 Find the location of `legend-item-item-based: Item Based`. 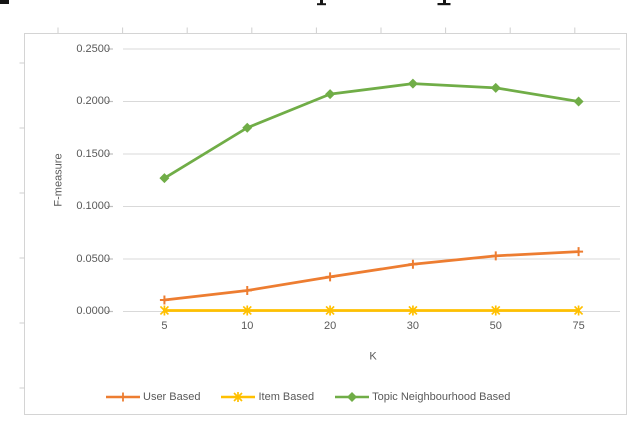

legend-item-item-based: Item Based is located at coordinates (267, 397).